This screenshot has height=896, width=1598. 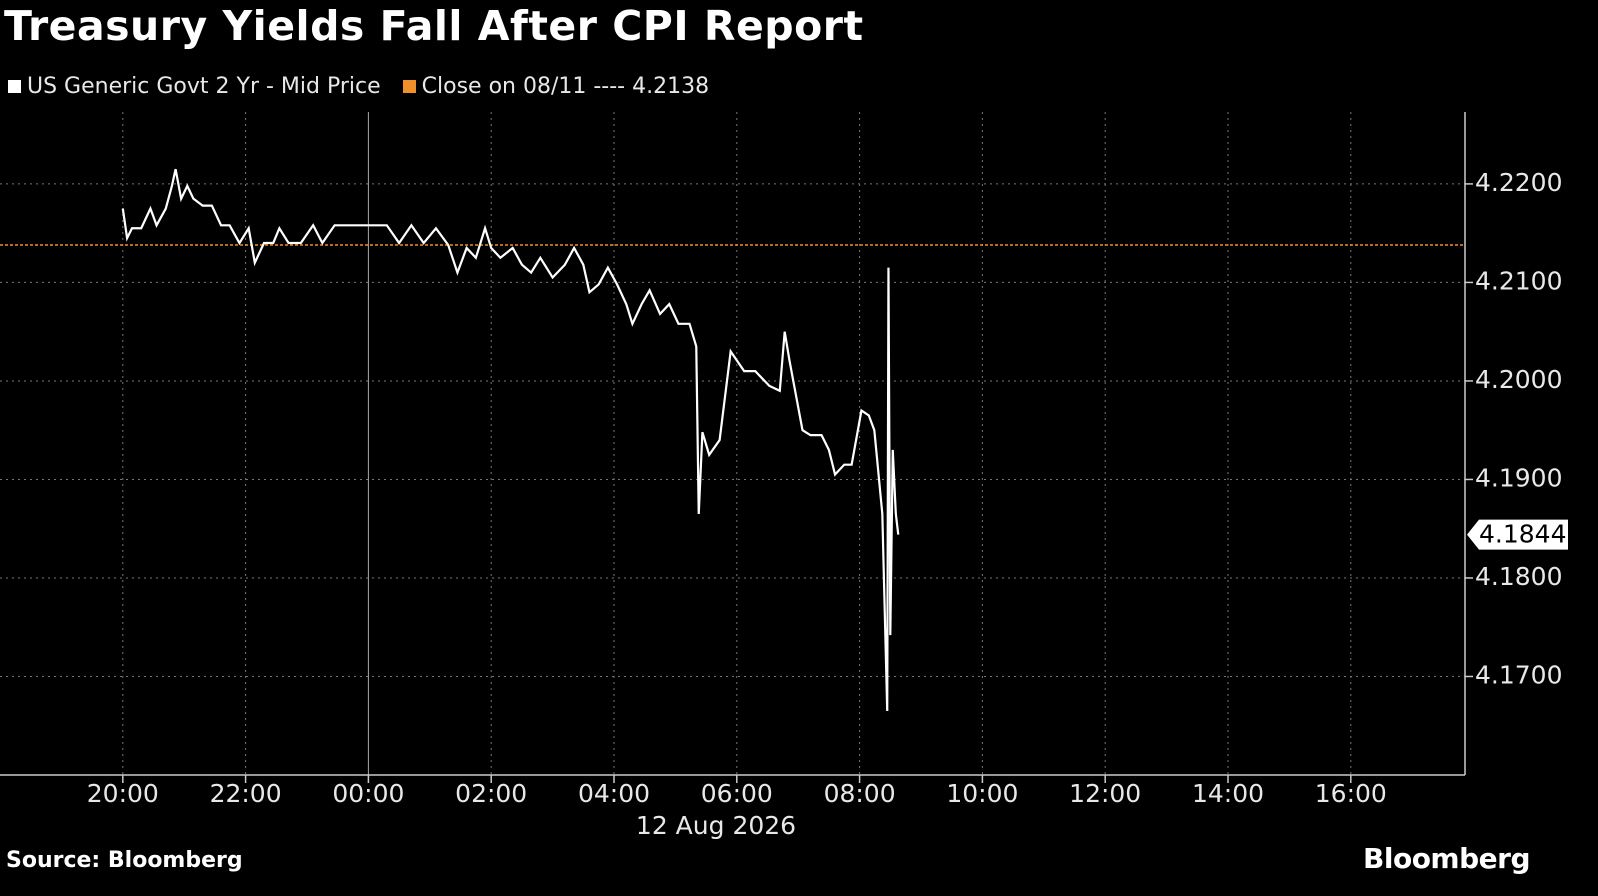 What do you see at coordinates (1518, 379) in the screenshot?
I see `y-tick-label: 4.2000` at bounding box center [1518, 379].